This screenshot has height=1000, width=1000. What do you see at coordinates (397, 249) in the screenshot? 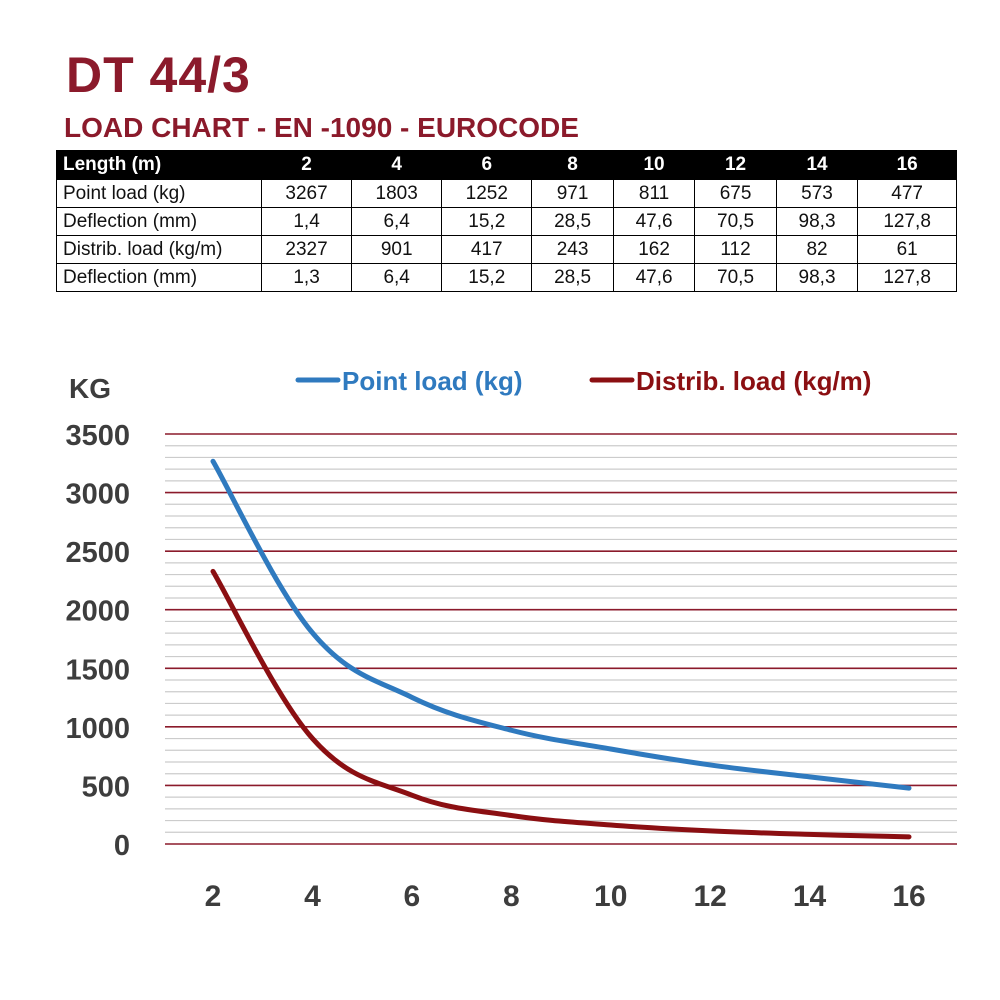
I see `table-cell: 901` at bounding box center [397, 249].